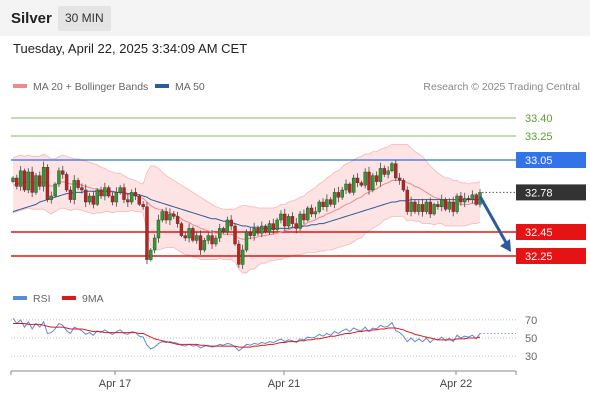 This screenshot has width=590, height=400. Describe the element at coordinates (551, 188) in the screenshot. I see `level-labels: 33.40 33.25 33.05 32.78 32.45 32.25` at that location.